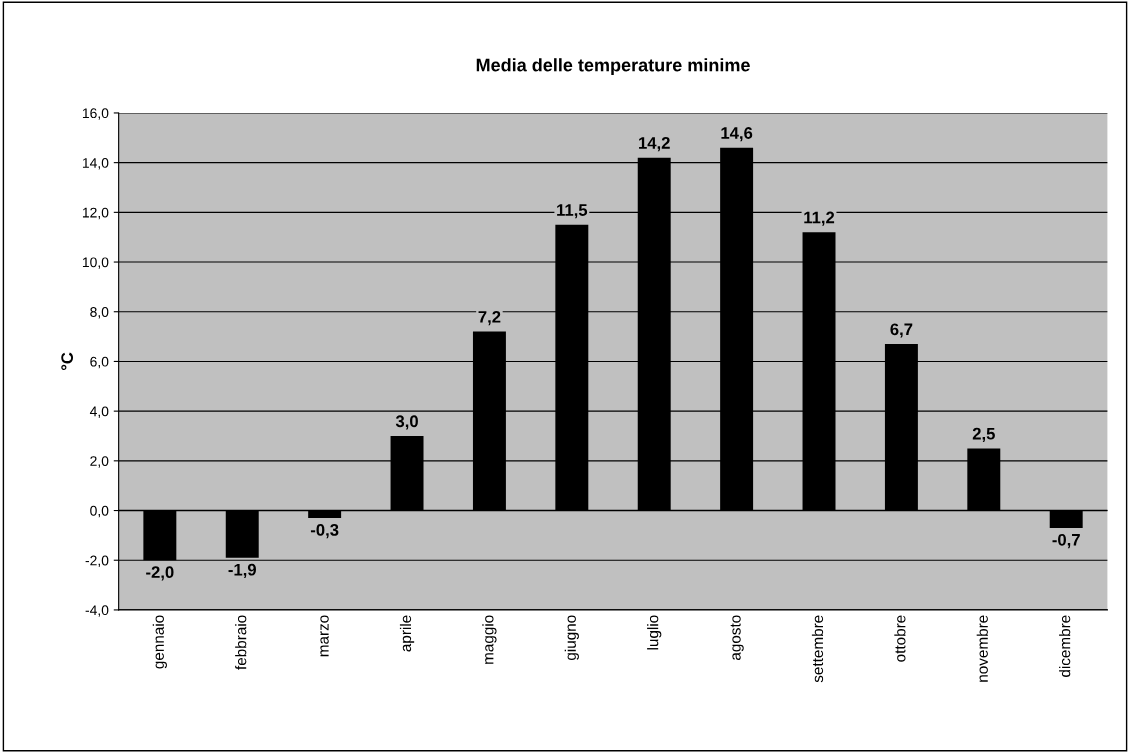  Describe the element at coordinates (324, 636) in the screenshot. I see `x-tick-label: marzo` at that location.